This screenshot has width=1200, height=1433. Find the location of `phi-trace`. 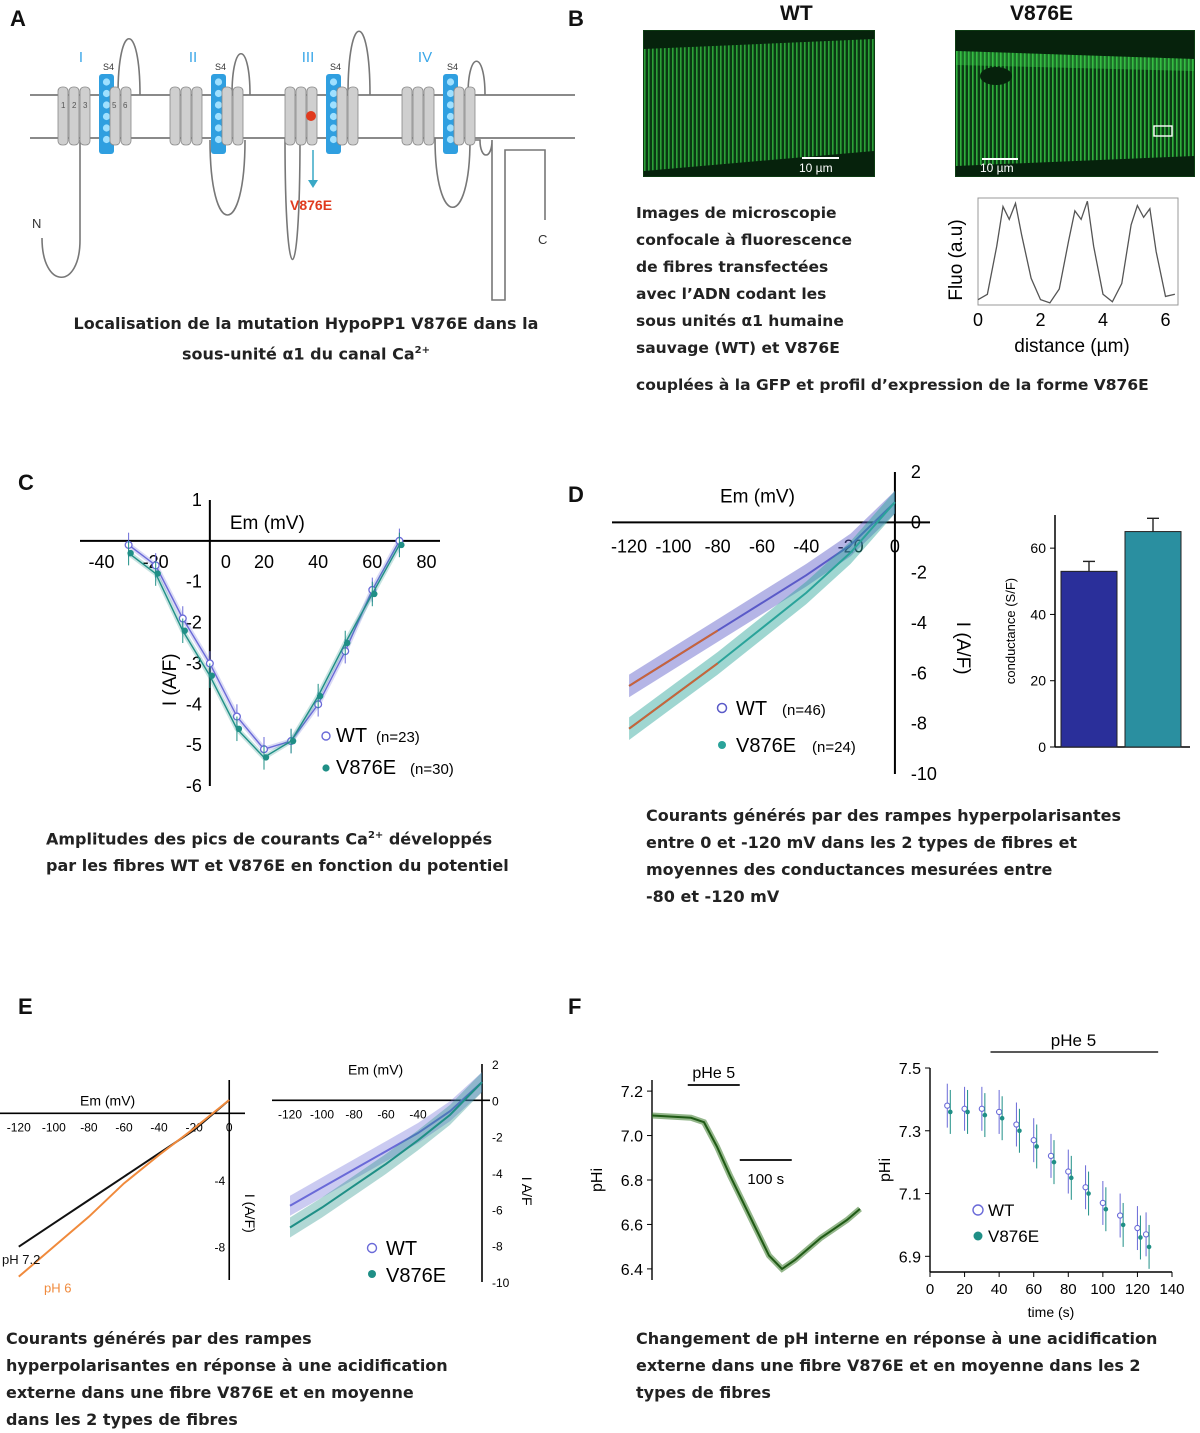

phi-trace is located at coordinates (756, 1192).